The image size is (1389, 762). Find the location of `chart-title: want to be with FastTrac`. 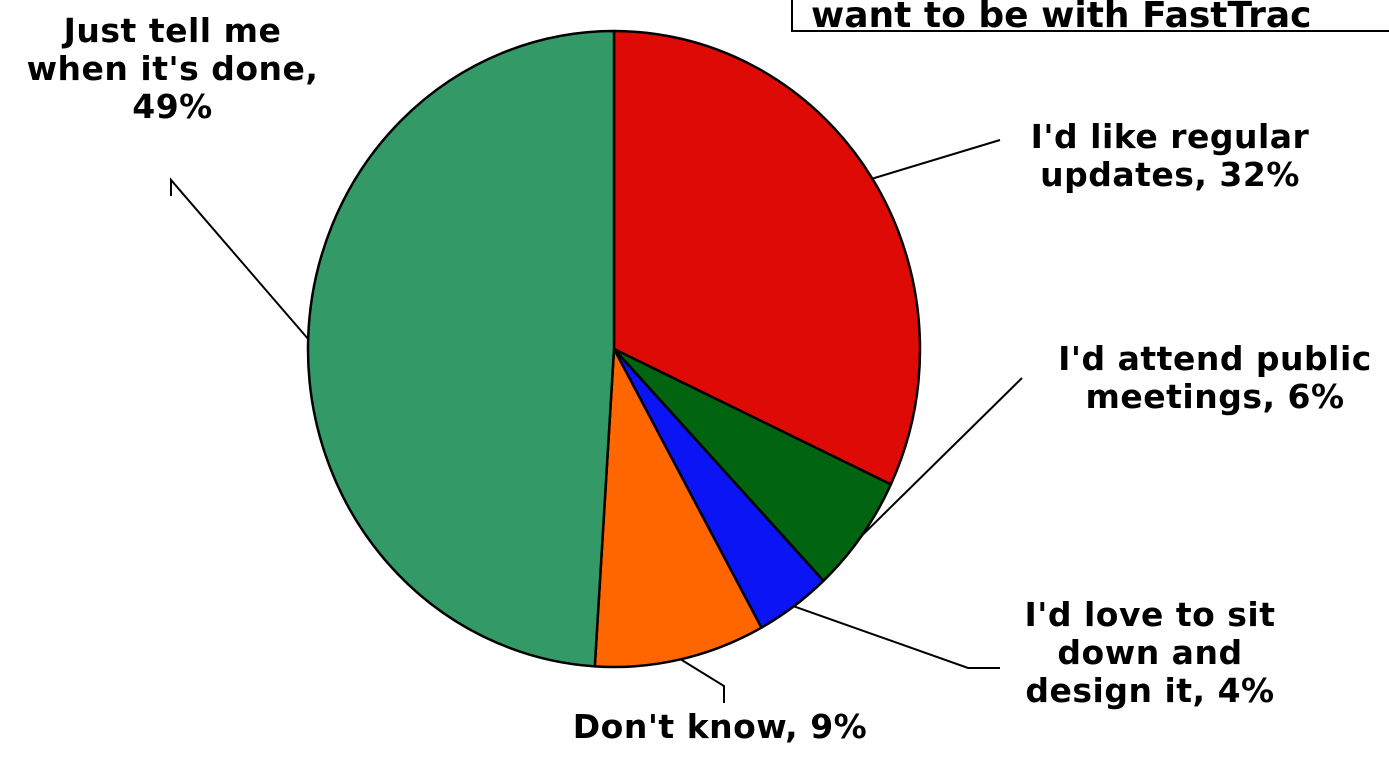

chart-title: want to be with FastTrac is located at coordinates (1061, 16).